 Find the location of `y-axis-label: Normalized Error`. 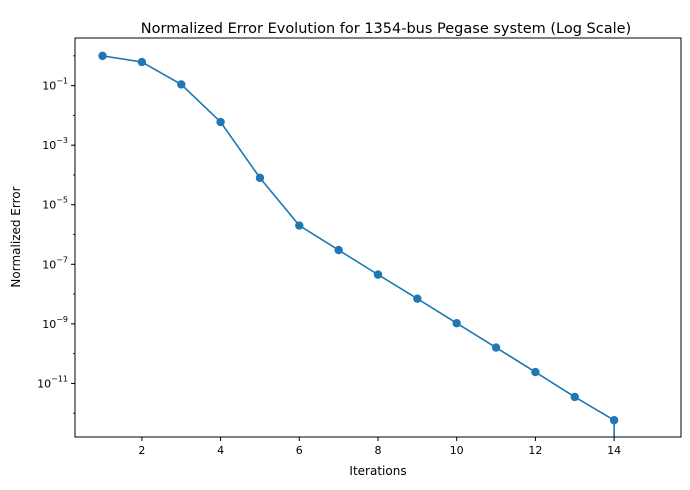

y-axis-label: Normalized Error is located at coordinates (16, 236).